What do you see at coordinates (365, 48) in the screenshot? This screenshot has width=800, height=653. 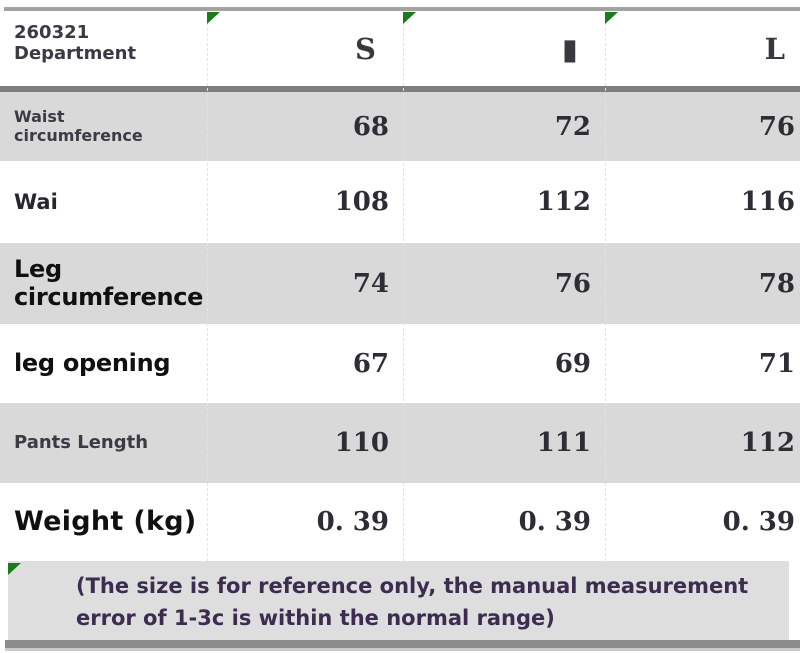 I see `size-column-header-s: S` at bounding box center [365, 48].